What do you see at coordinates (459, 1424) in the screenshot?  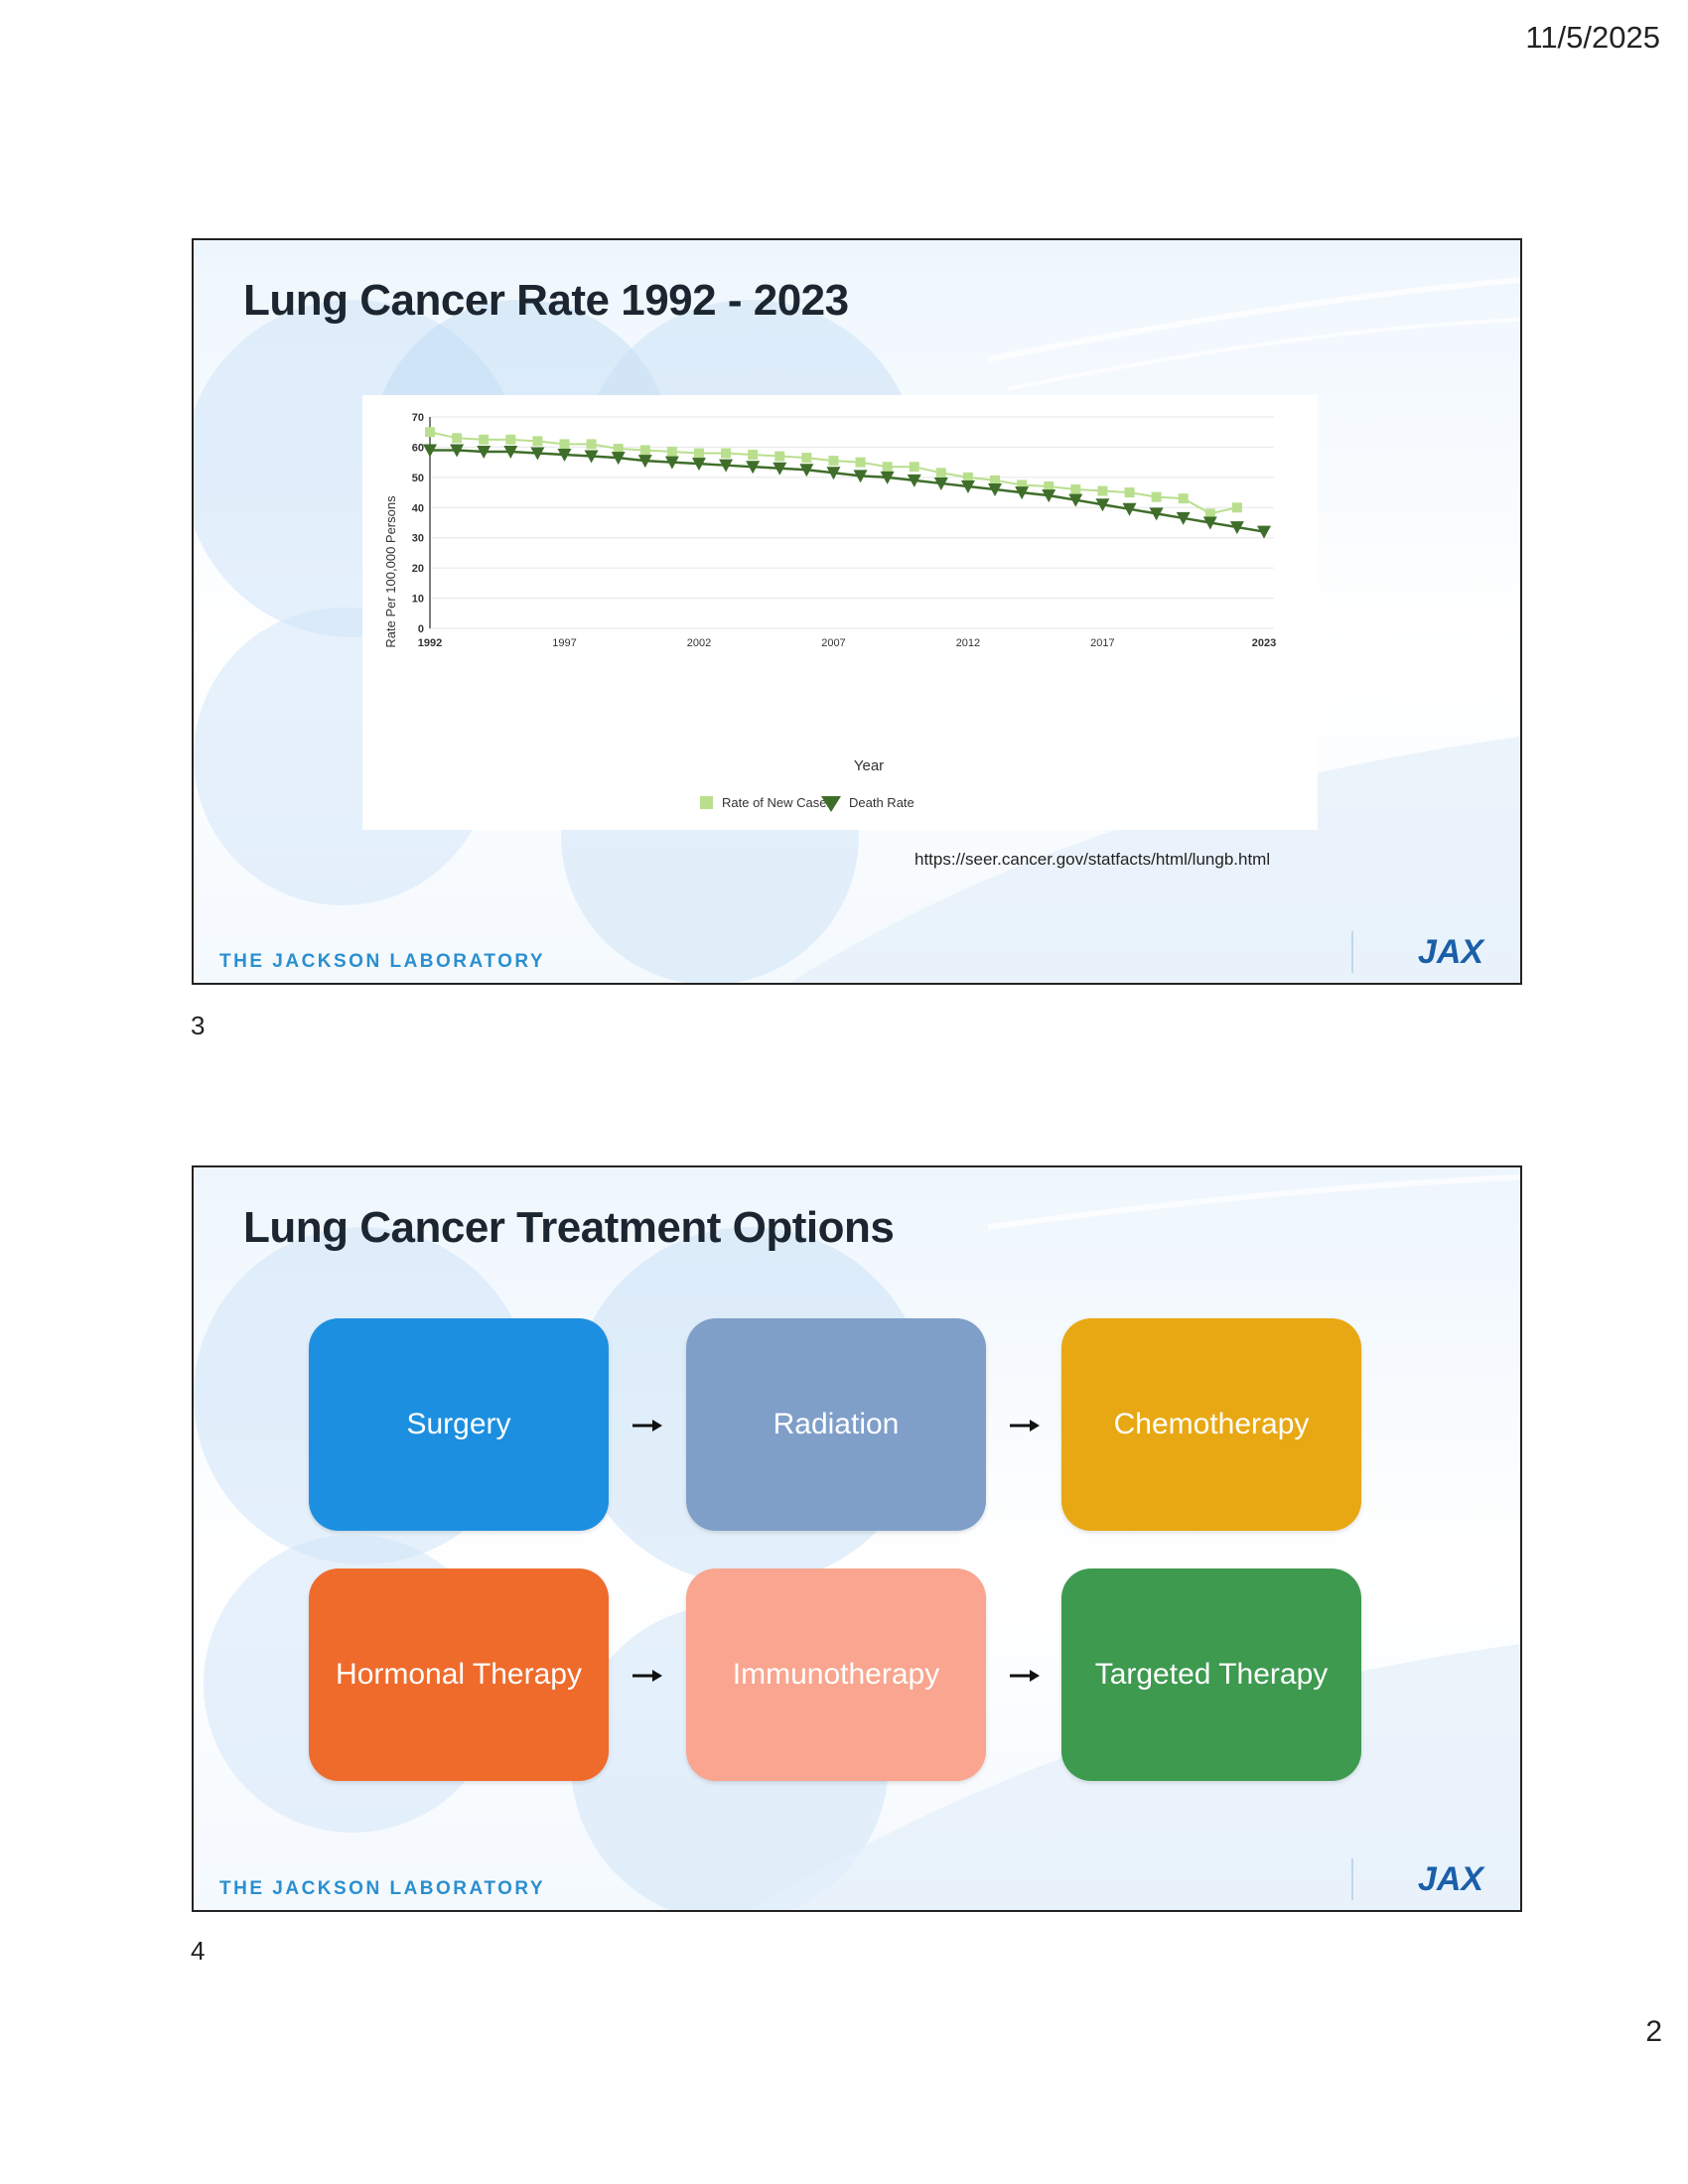 I see `option-surgery: Surgery` at bounding box center [459, 1424].